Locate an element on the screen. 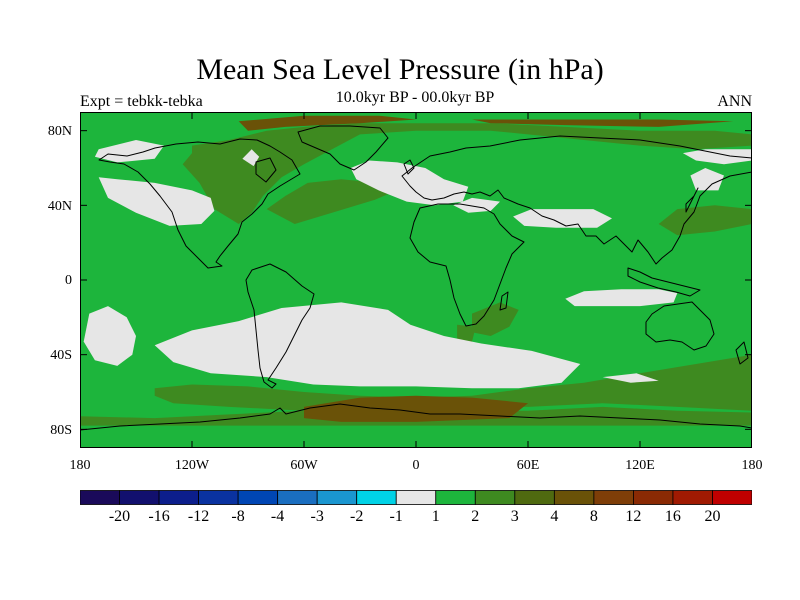  coastline-antarctica is located at coordinates (416, 417).